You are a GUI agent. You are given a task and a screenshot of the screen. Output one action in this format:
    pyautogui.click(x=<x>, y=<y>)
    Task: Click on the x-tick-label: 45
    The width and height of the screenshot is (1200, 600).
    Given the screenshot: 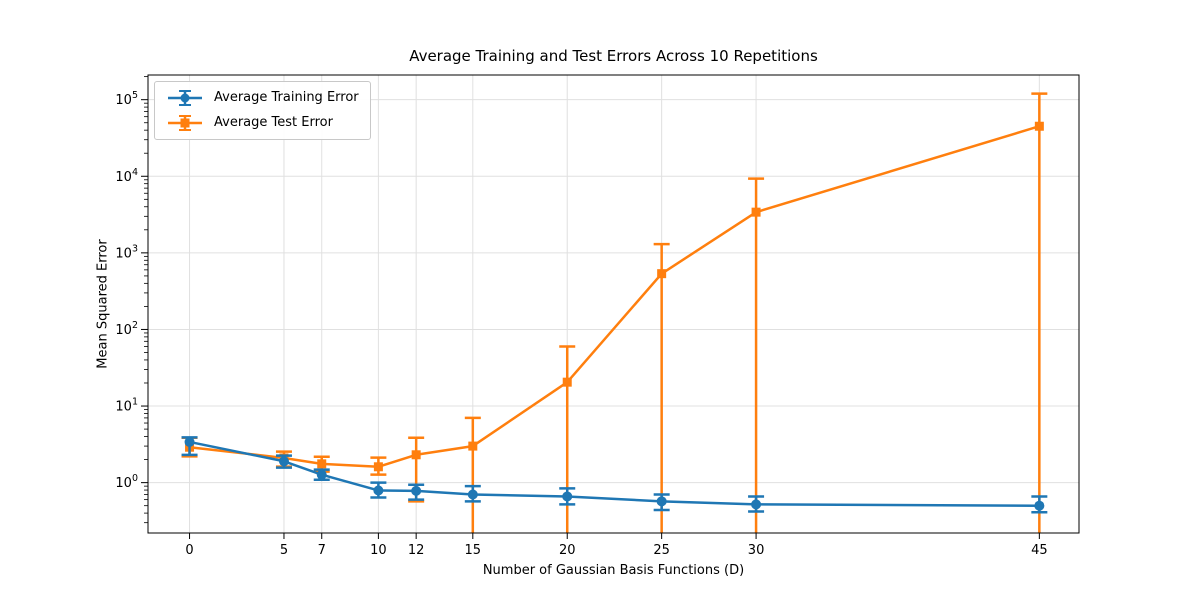 What is the action you would take?
    pyautogui.click(x=1039, y=550)
    